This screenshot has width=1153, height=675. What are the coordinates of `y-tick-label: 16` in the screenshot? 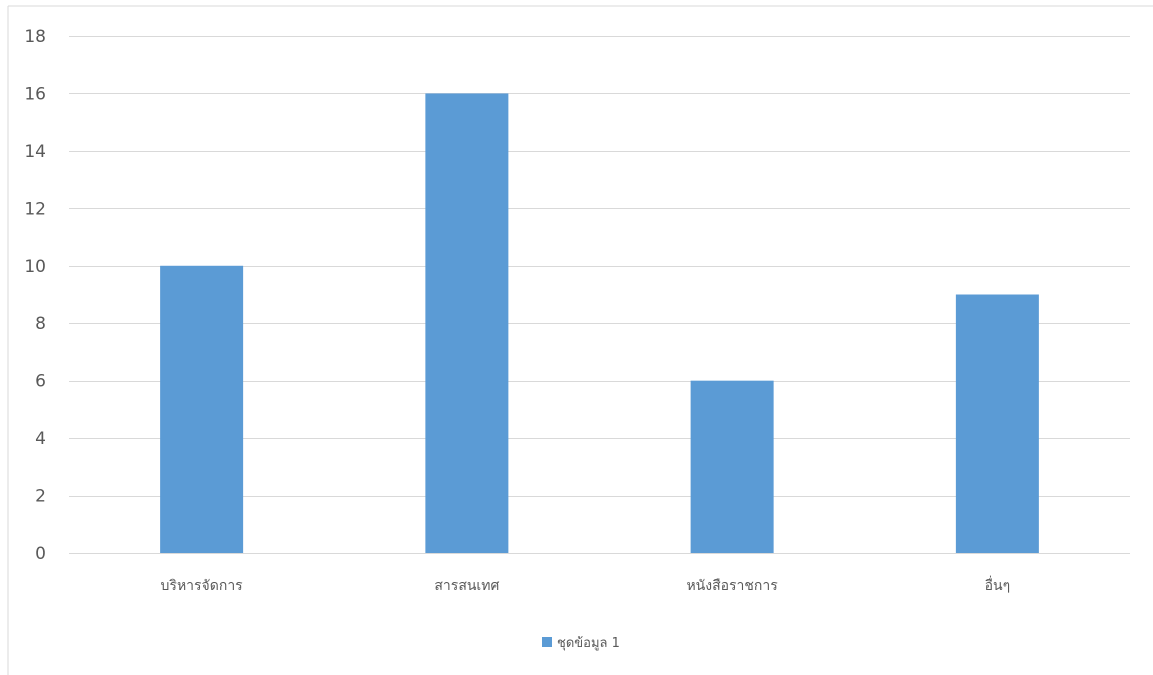 It's located at (35, 94).